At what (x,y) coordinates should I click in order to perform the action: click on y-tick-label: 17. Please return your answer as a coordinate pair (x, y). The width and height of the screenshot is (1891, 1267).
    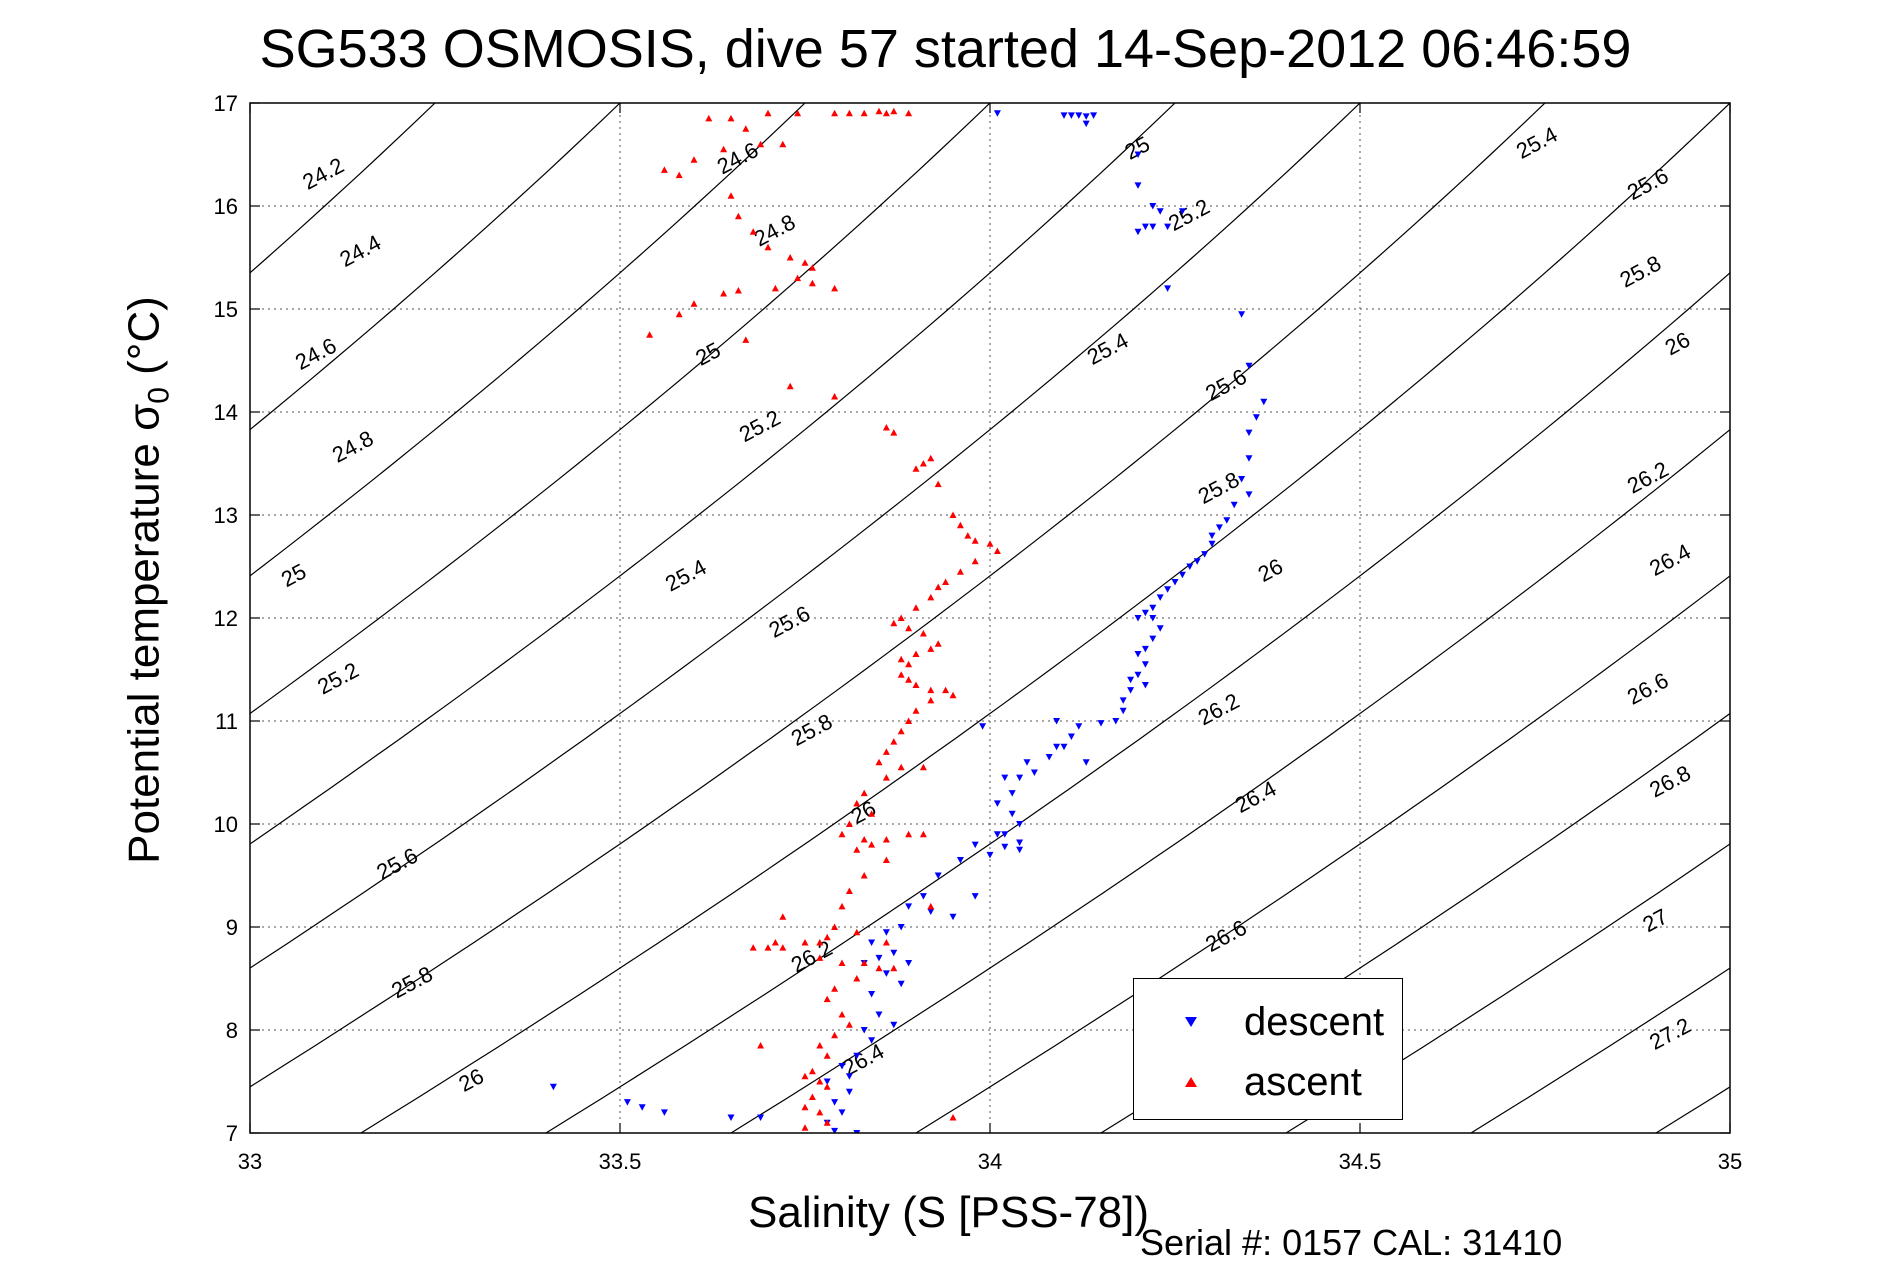
    Looking at the image, I should click on (226, 103).